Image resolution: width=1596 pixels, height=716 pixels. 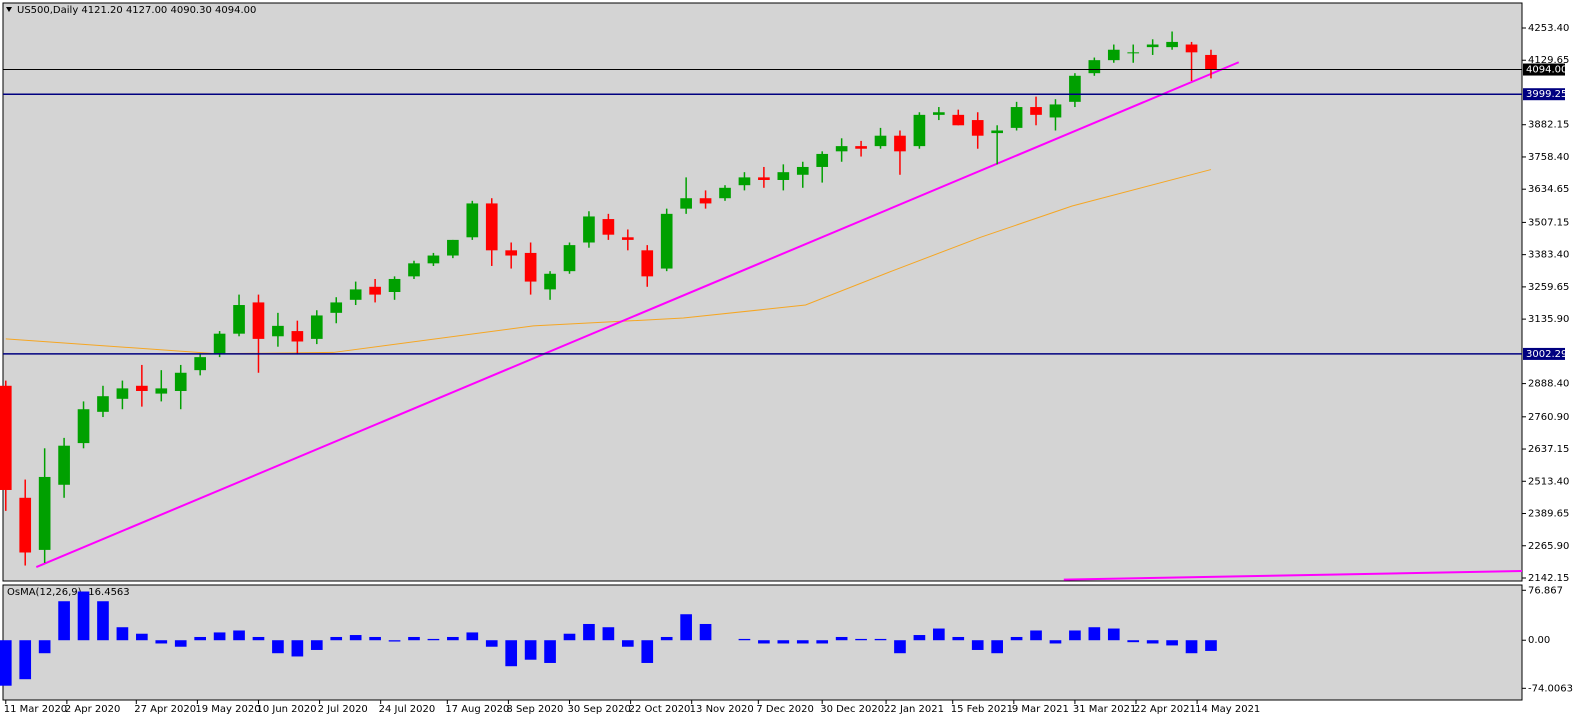 I want to click on y-tick-label: 76.867, so click(x=1545, y=590).